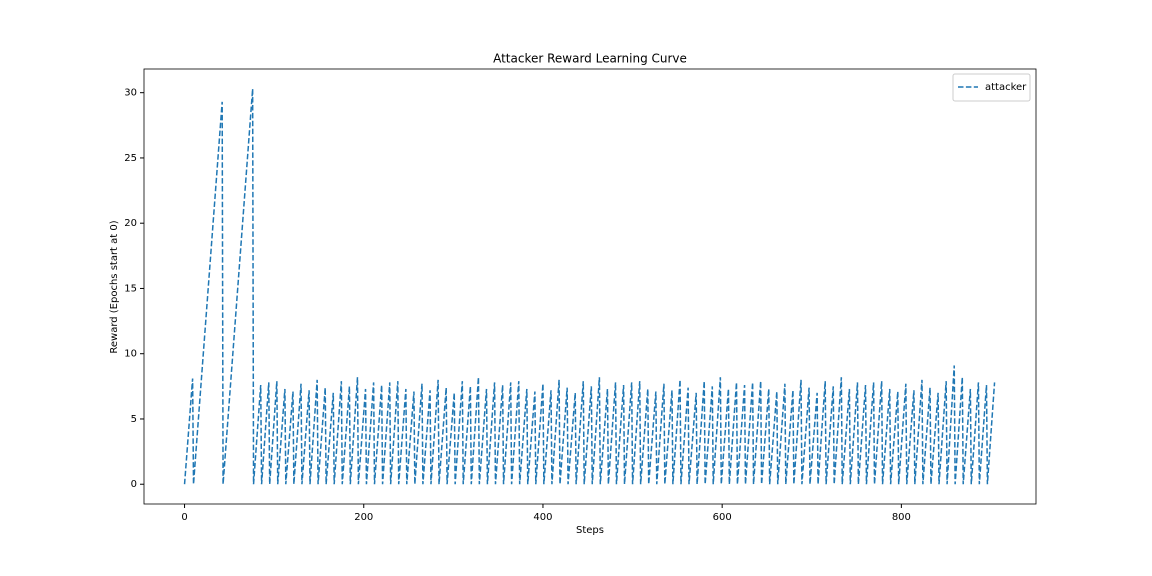 The height and width of the screenshot is (576, 1152). Describe the element at coordinates (134, 419) in the screenshot. I see `y-tick-label: 5` at that location.